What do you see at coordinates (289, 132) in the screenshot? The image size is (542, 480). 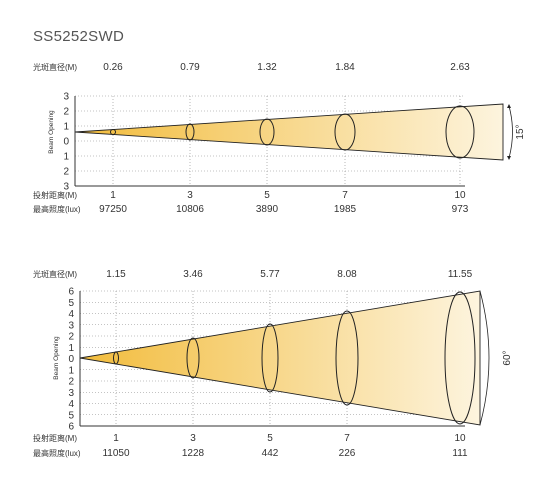 I see `beam-cone` at bounding box center [289, 132].